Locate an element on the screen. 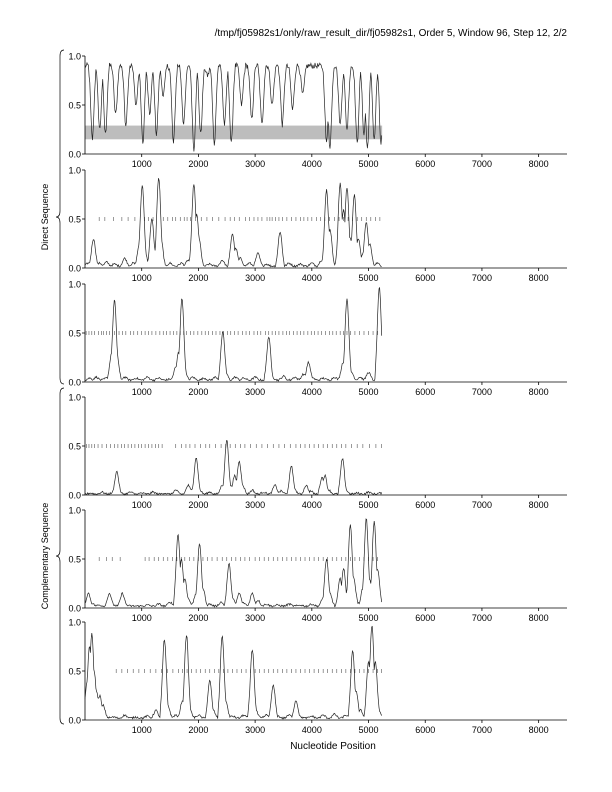  complementary-sequence-bracket is located at coordinates (60, 556).